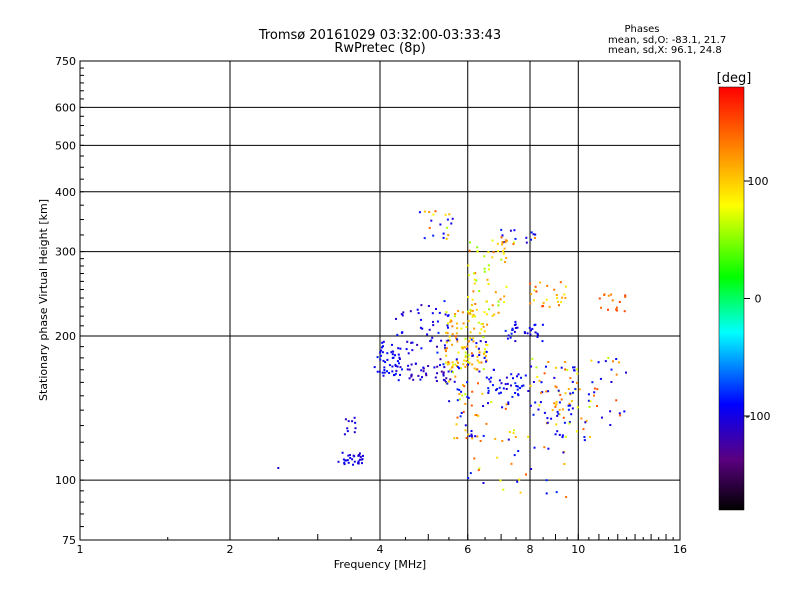 This screenshot has width=800, height=600. I want to click on x-axis-label: Frequency [MHz], so click(380, 564).